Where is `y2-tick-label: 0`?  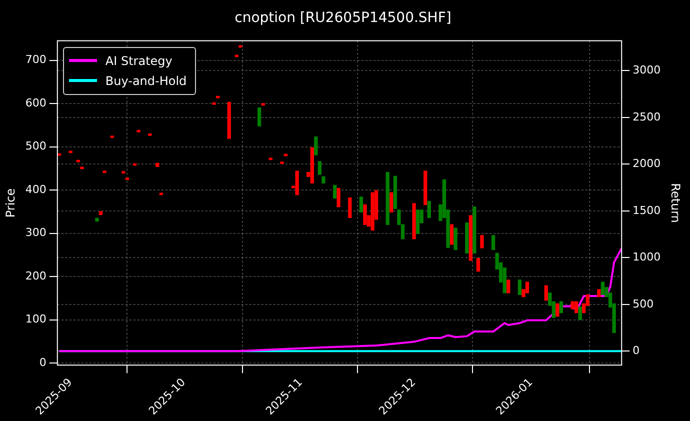
y2-tick-label: 0 is located at coordinates (636, 351).